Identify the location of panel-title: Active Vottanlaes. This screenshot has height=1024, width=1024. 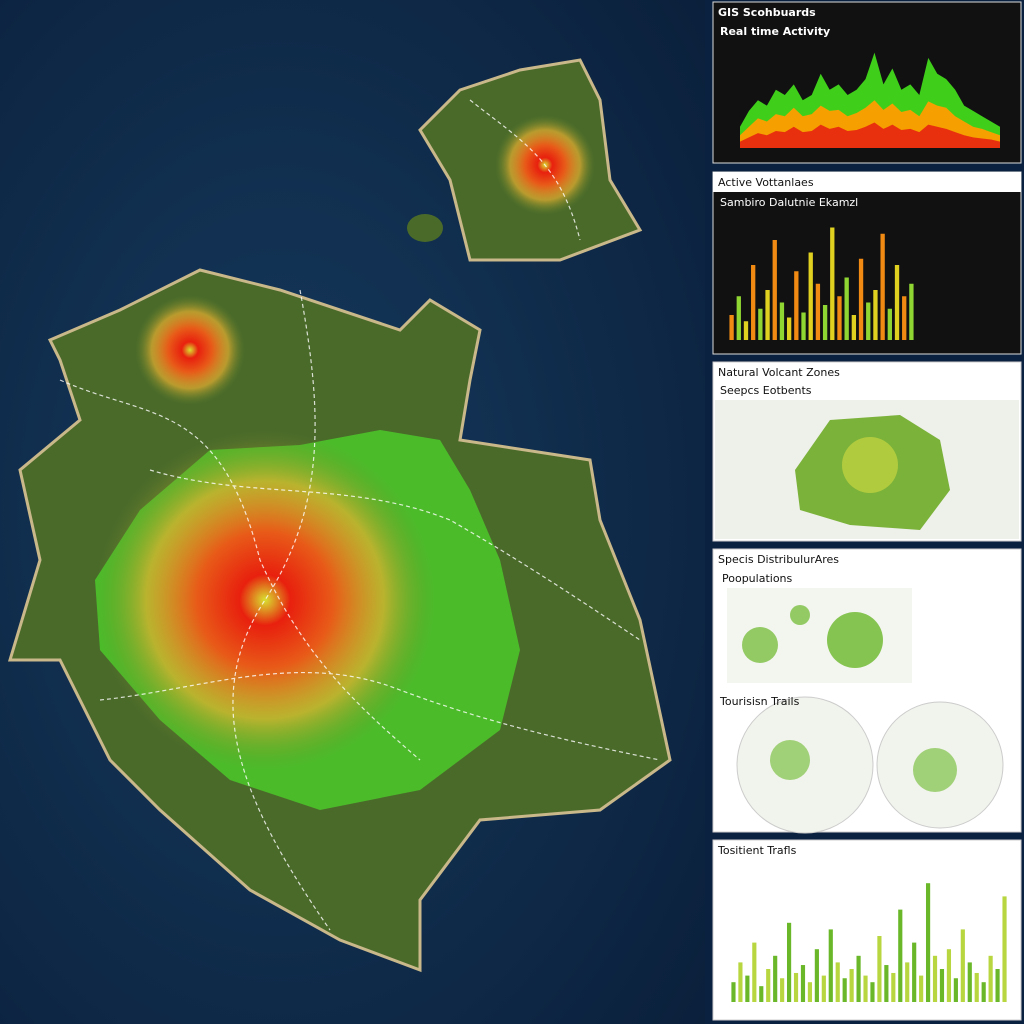
(766, 182).